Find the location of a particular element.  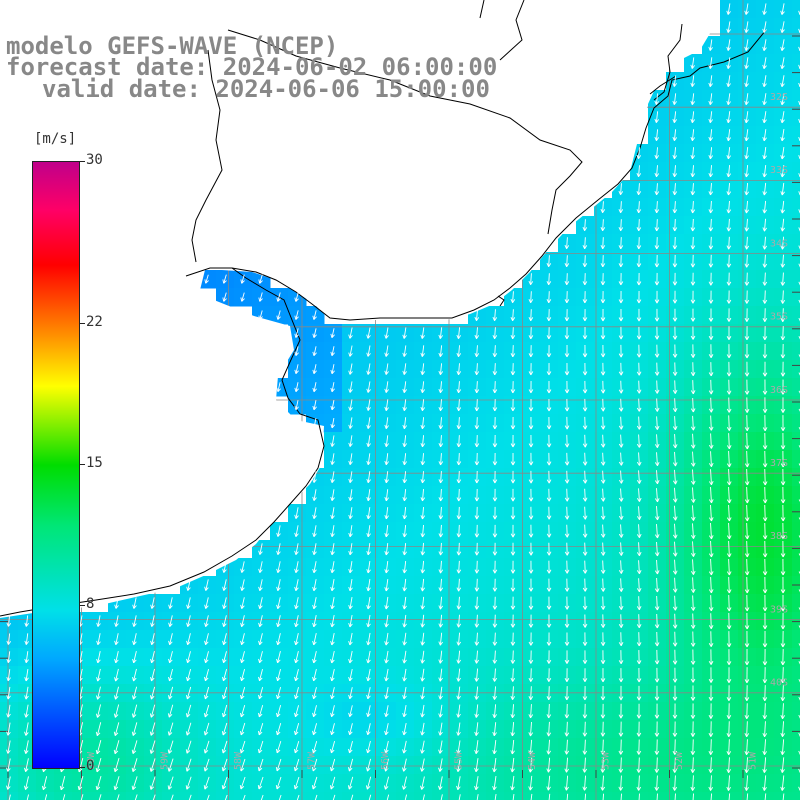

colorbar-tick-mark is located at coordinates (82, 606).